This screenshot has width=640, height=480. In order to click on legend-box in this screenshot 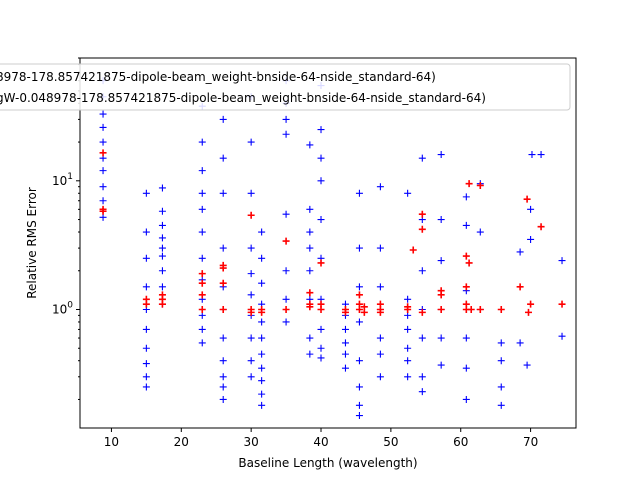, I will do `click(285, 87)`.